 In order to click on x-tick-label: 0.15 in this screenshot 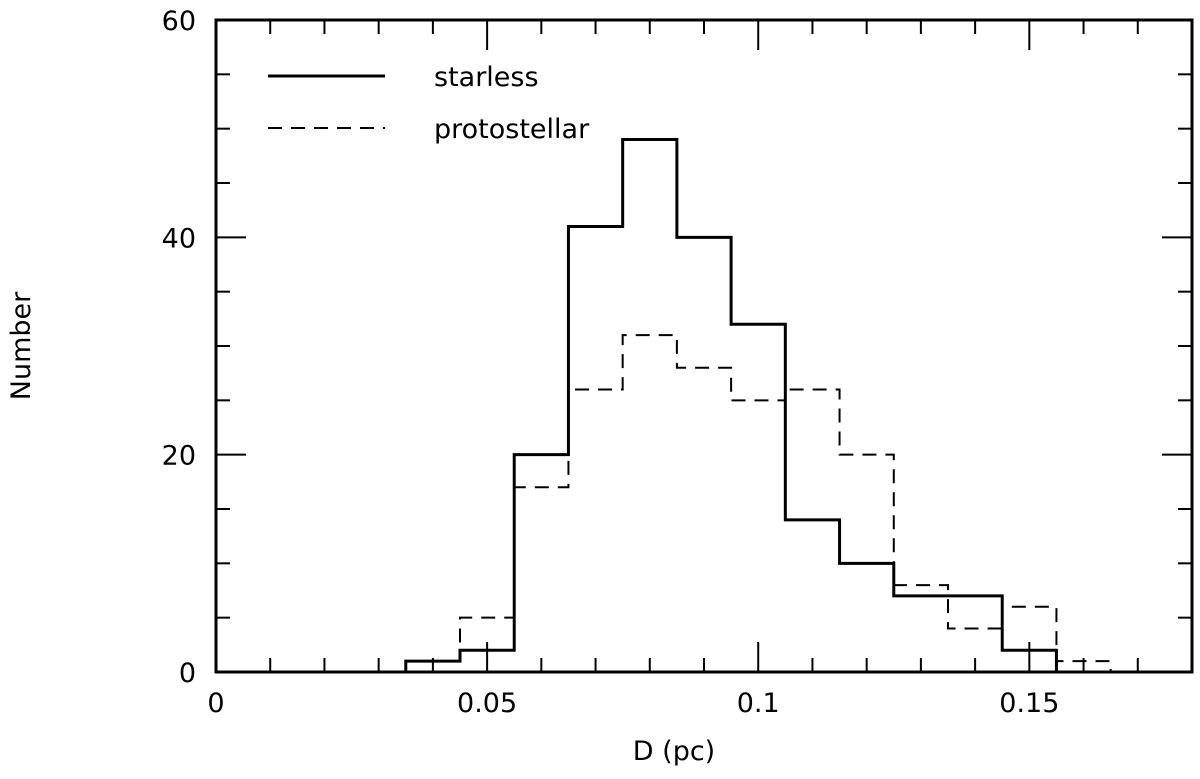, I will do `click(1029, 703)`.